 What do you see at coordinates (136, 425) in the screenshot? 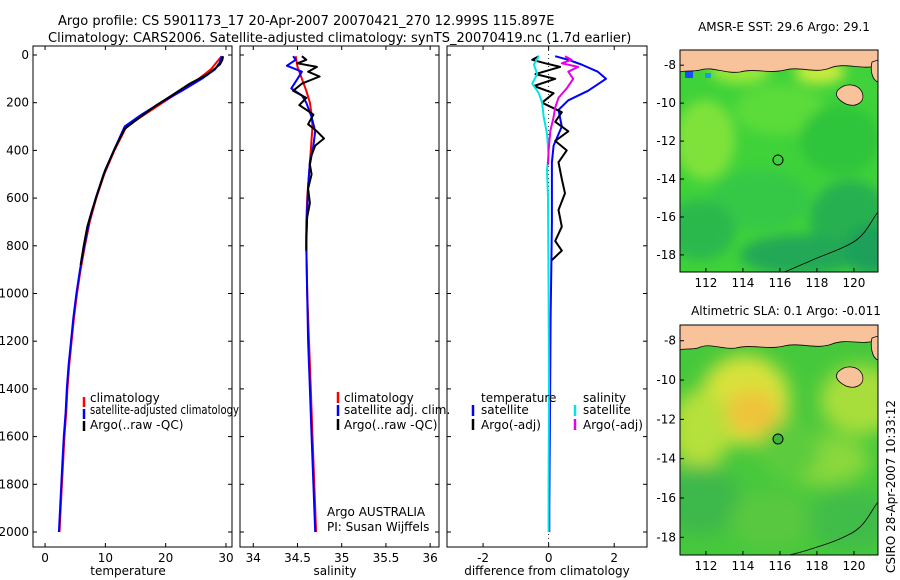
I see `temperature-legend-argo: Argo(..raw -QC)` at bounding box center [136, 425].